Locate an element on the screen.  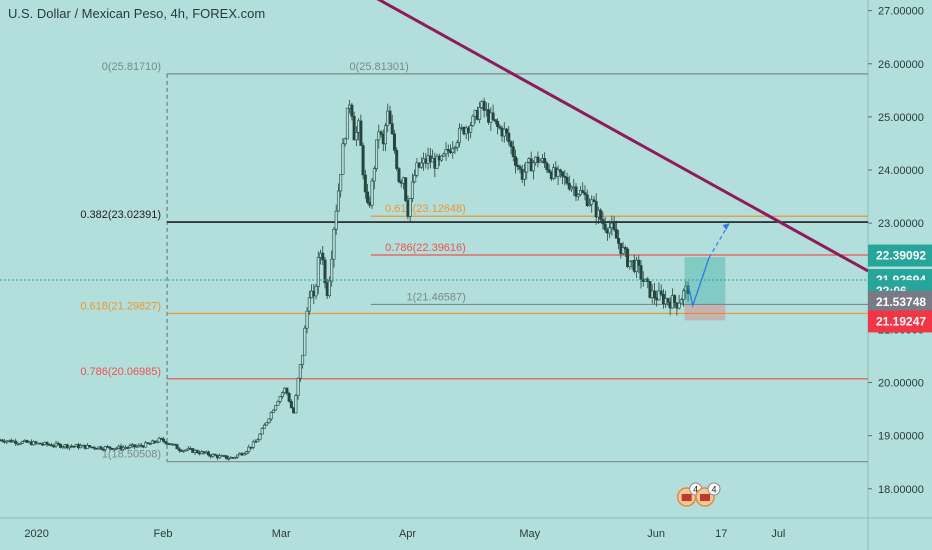
x-tick-label: 17 is located at coordinates (721, 534).